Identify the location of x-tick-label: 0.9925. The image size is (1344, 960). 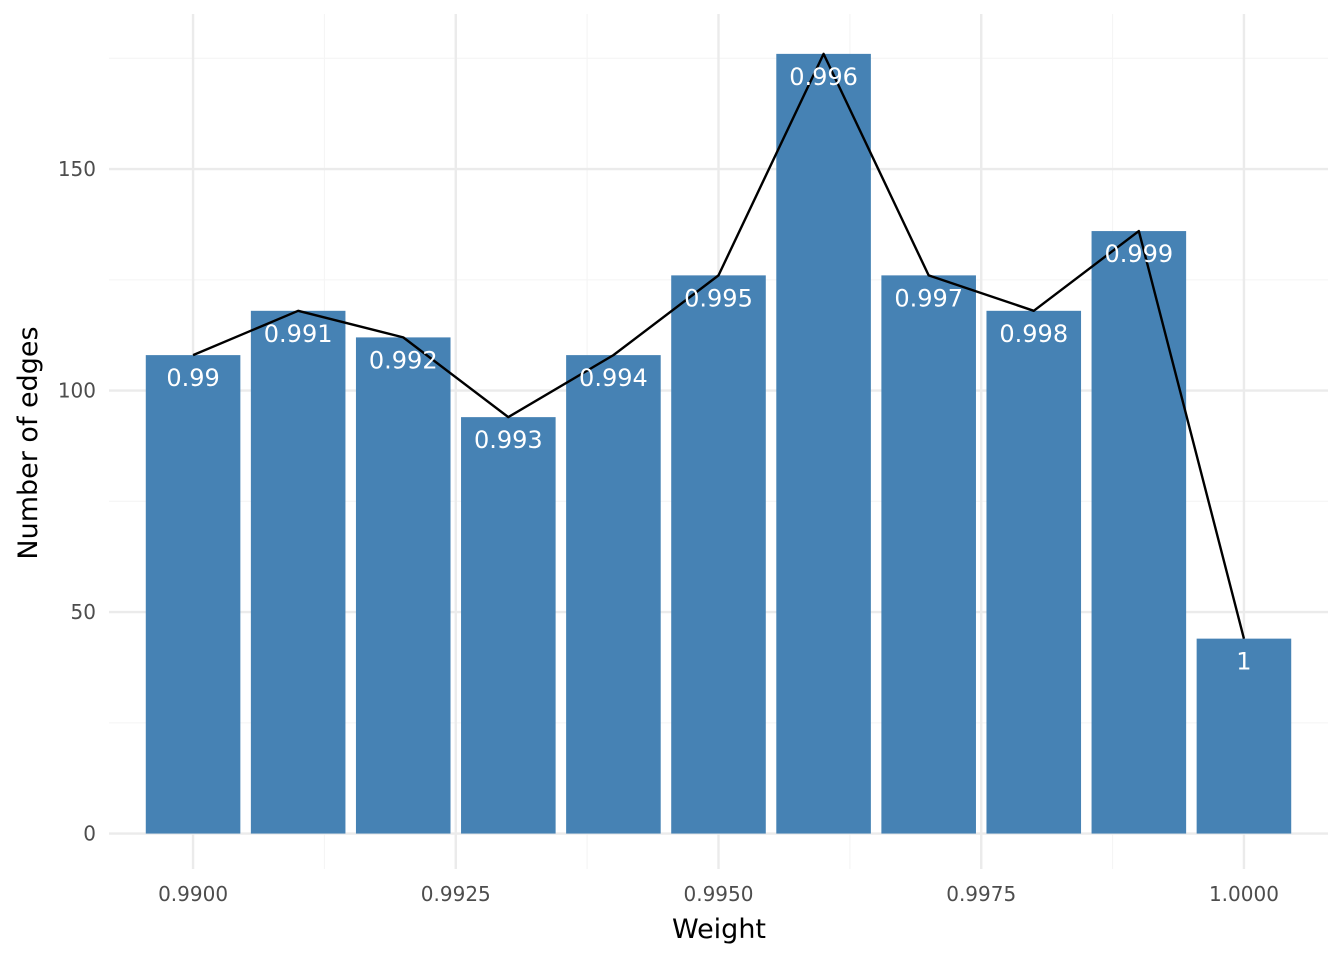
(456, 894).